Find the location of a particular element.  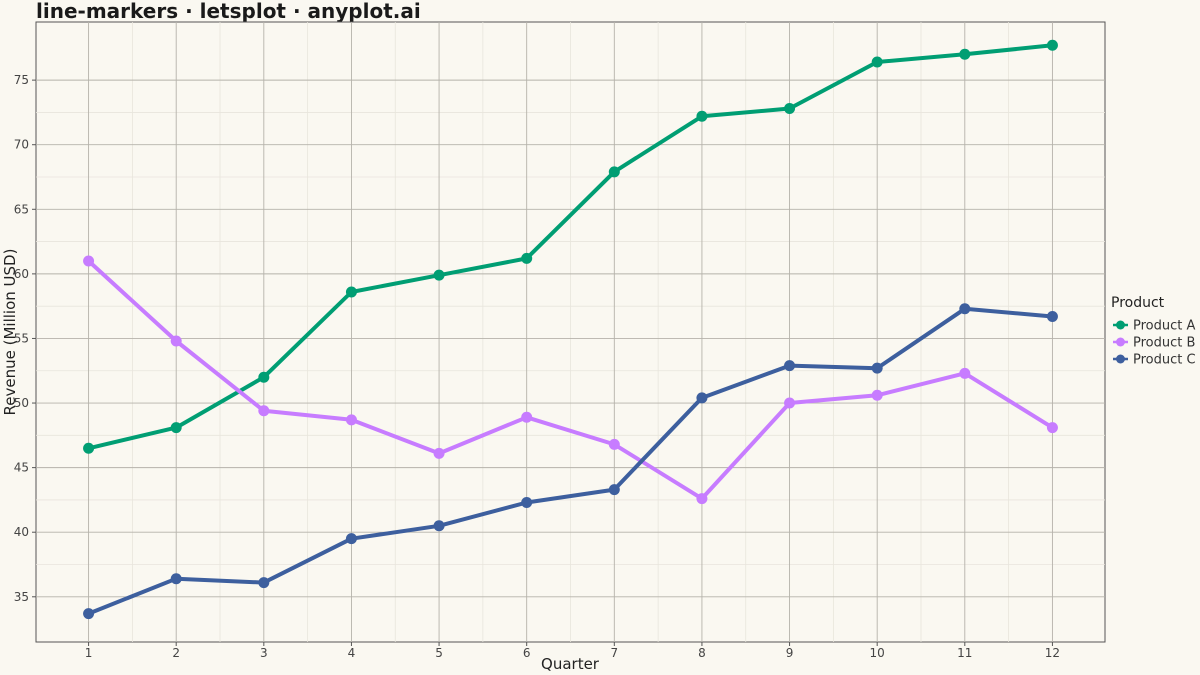

y-tick-label: 35 is located at coordinates (21, 597).